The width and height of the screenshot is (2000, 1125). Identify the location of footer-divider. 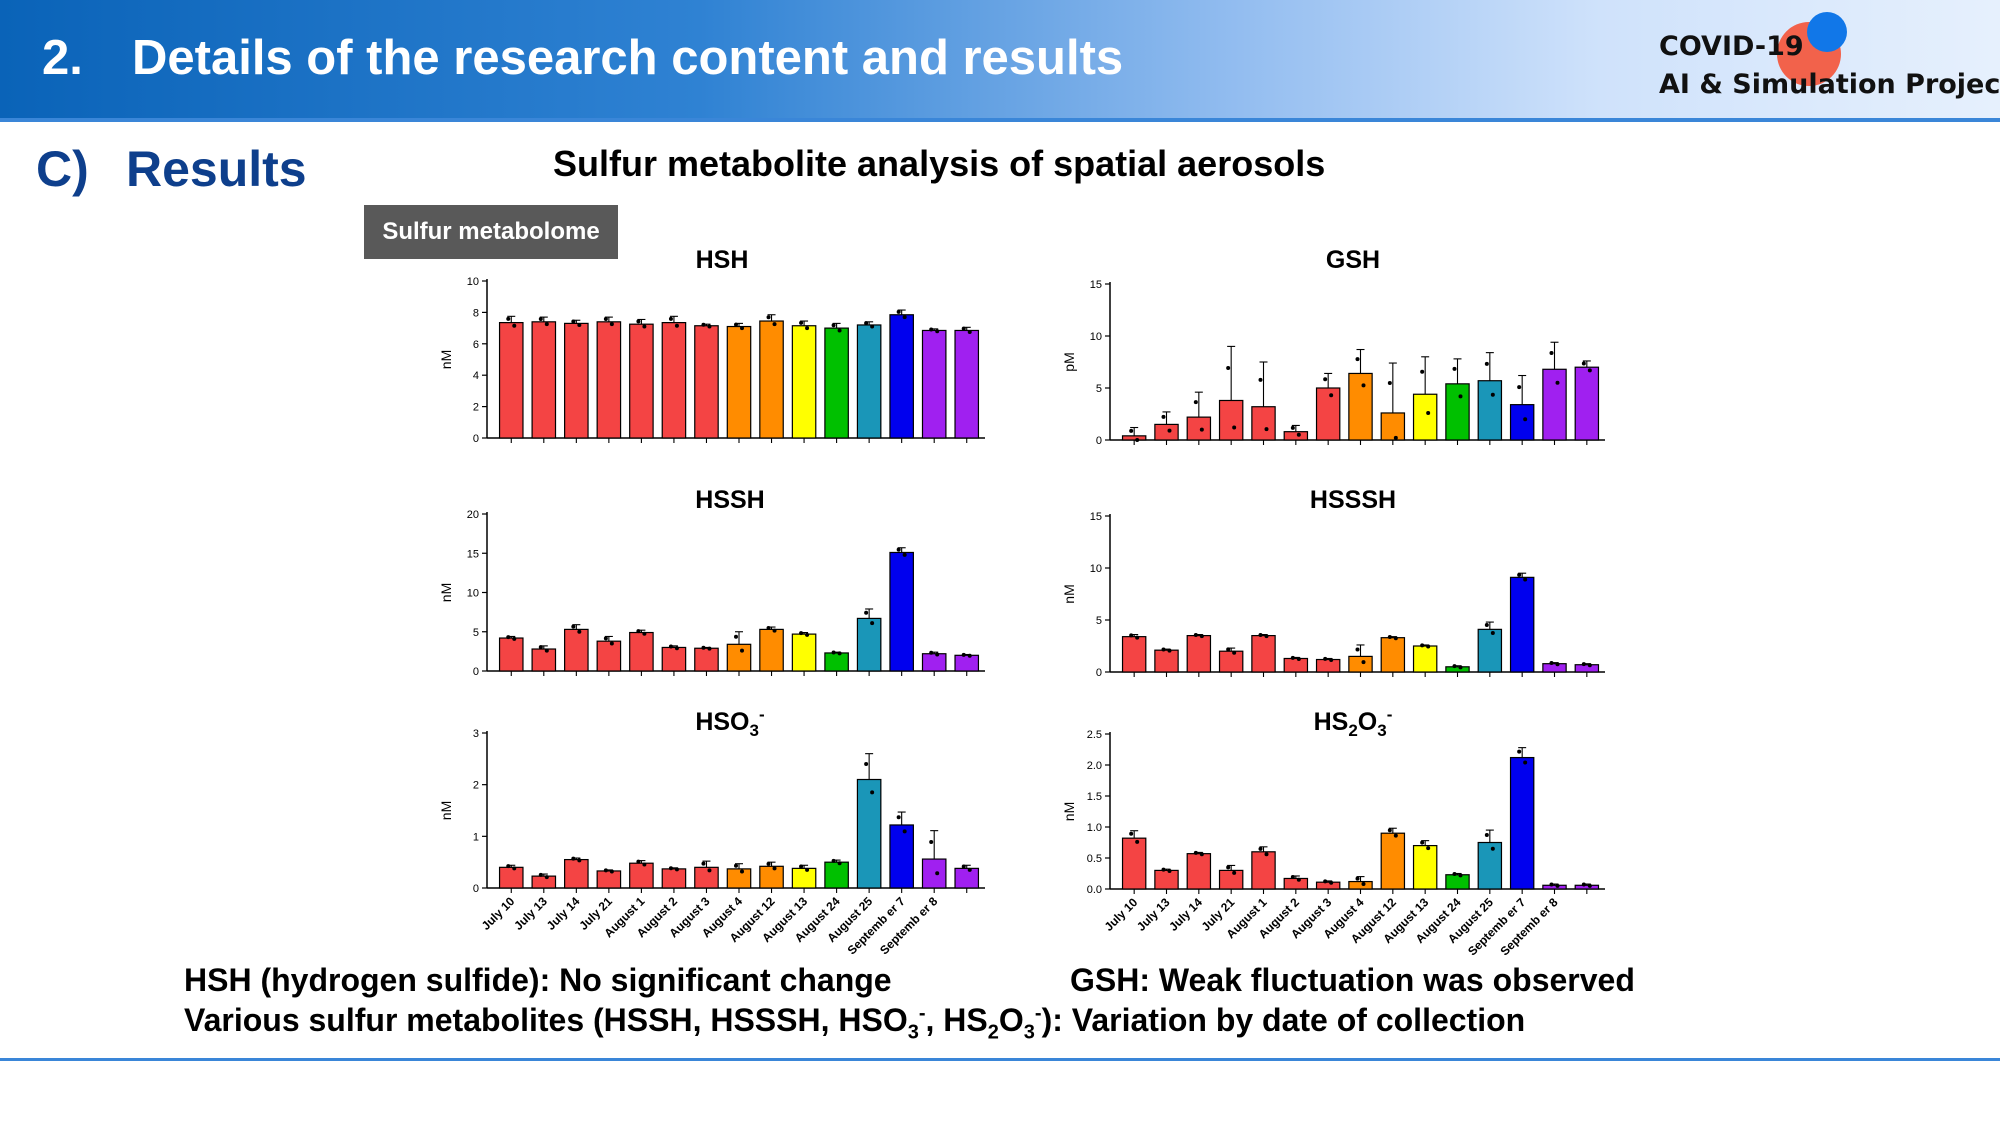
(1000, 1059).